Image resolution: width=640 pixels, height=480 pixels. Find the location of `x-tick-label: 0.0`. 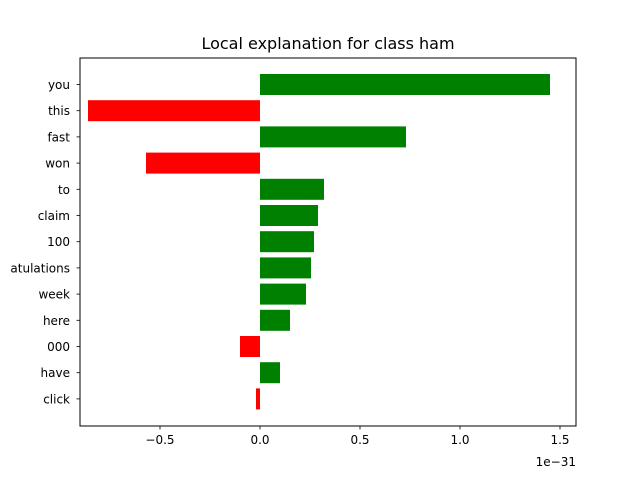

x-tick-label: 0.0 is located at coordinates (259, 440).